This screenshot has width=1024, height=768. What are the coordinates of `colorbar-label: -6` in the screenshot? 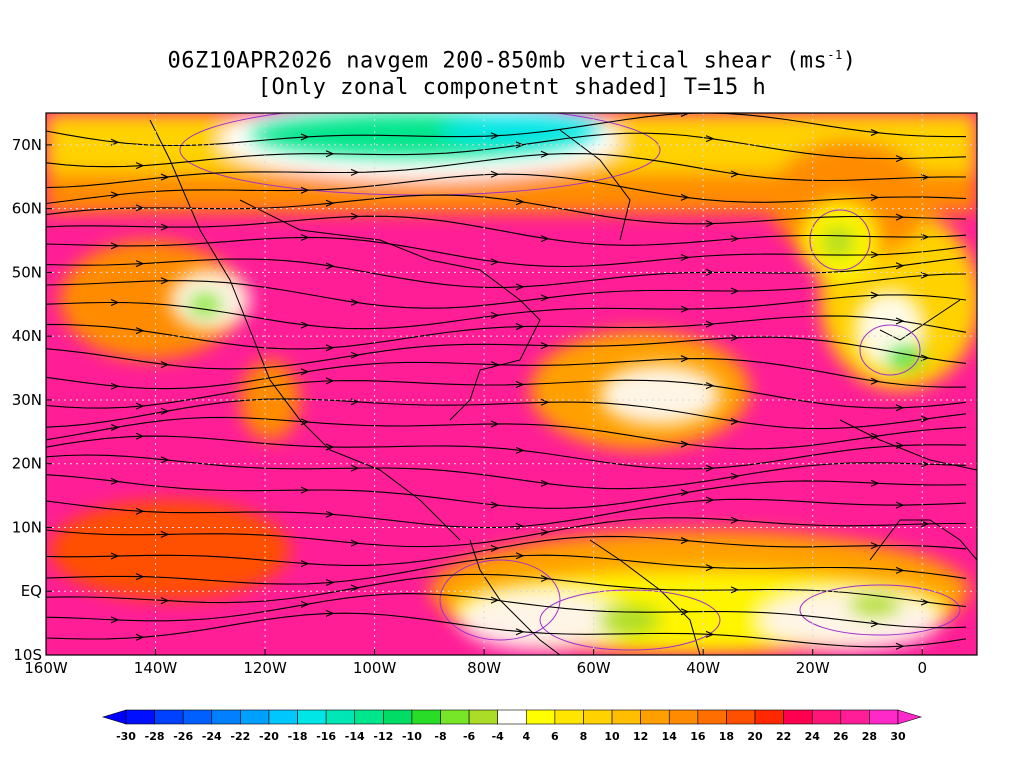 It's located at (469, 736).